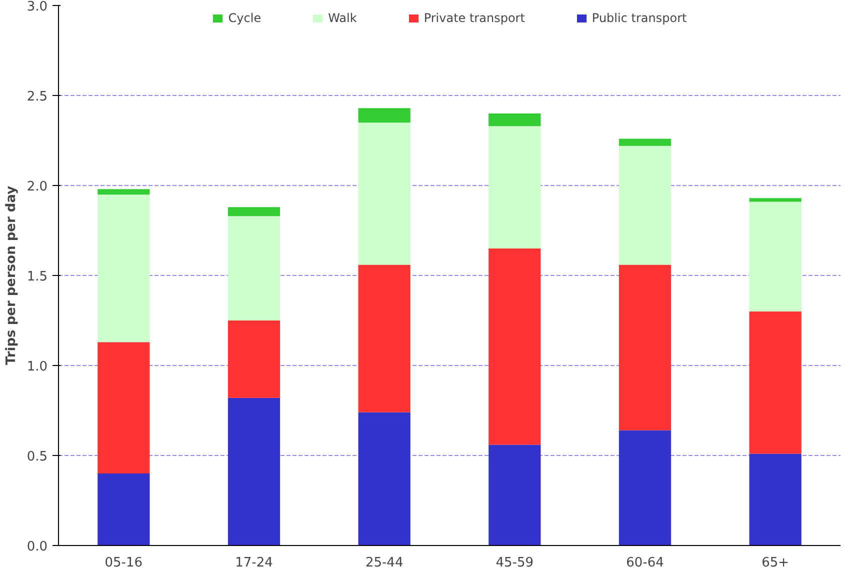  What do you see at coordinates (245, 18) in the screenshot?
I see `legend-label: Cycle` at bounding box center [245, 18].